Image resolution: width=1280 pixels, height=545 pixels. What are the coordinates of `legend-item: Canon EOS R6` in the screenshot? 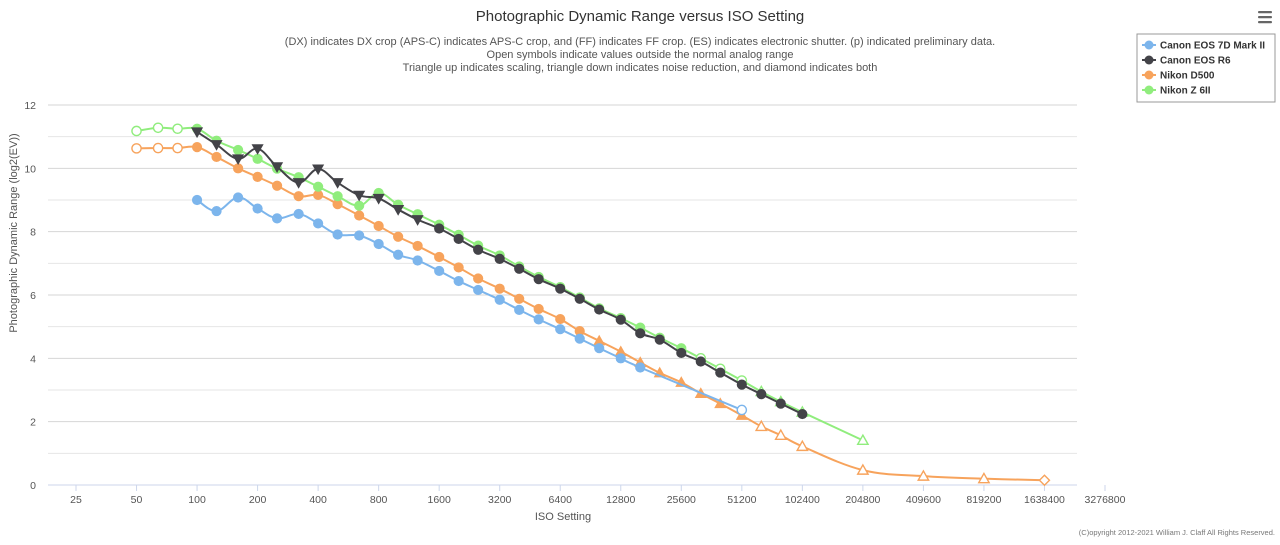 It's located at (1186, 61).